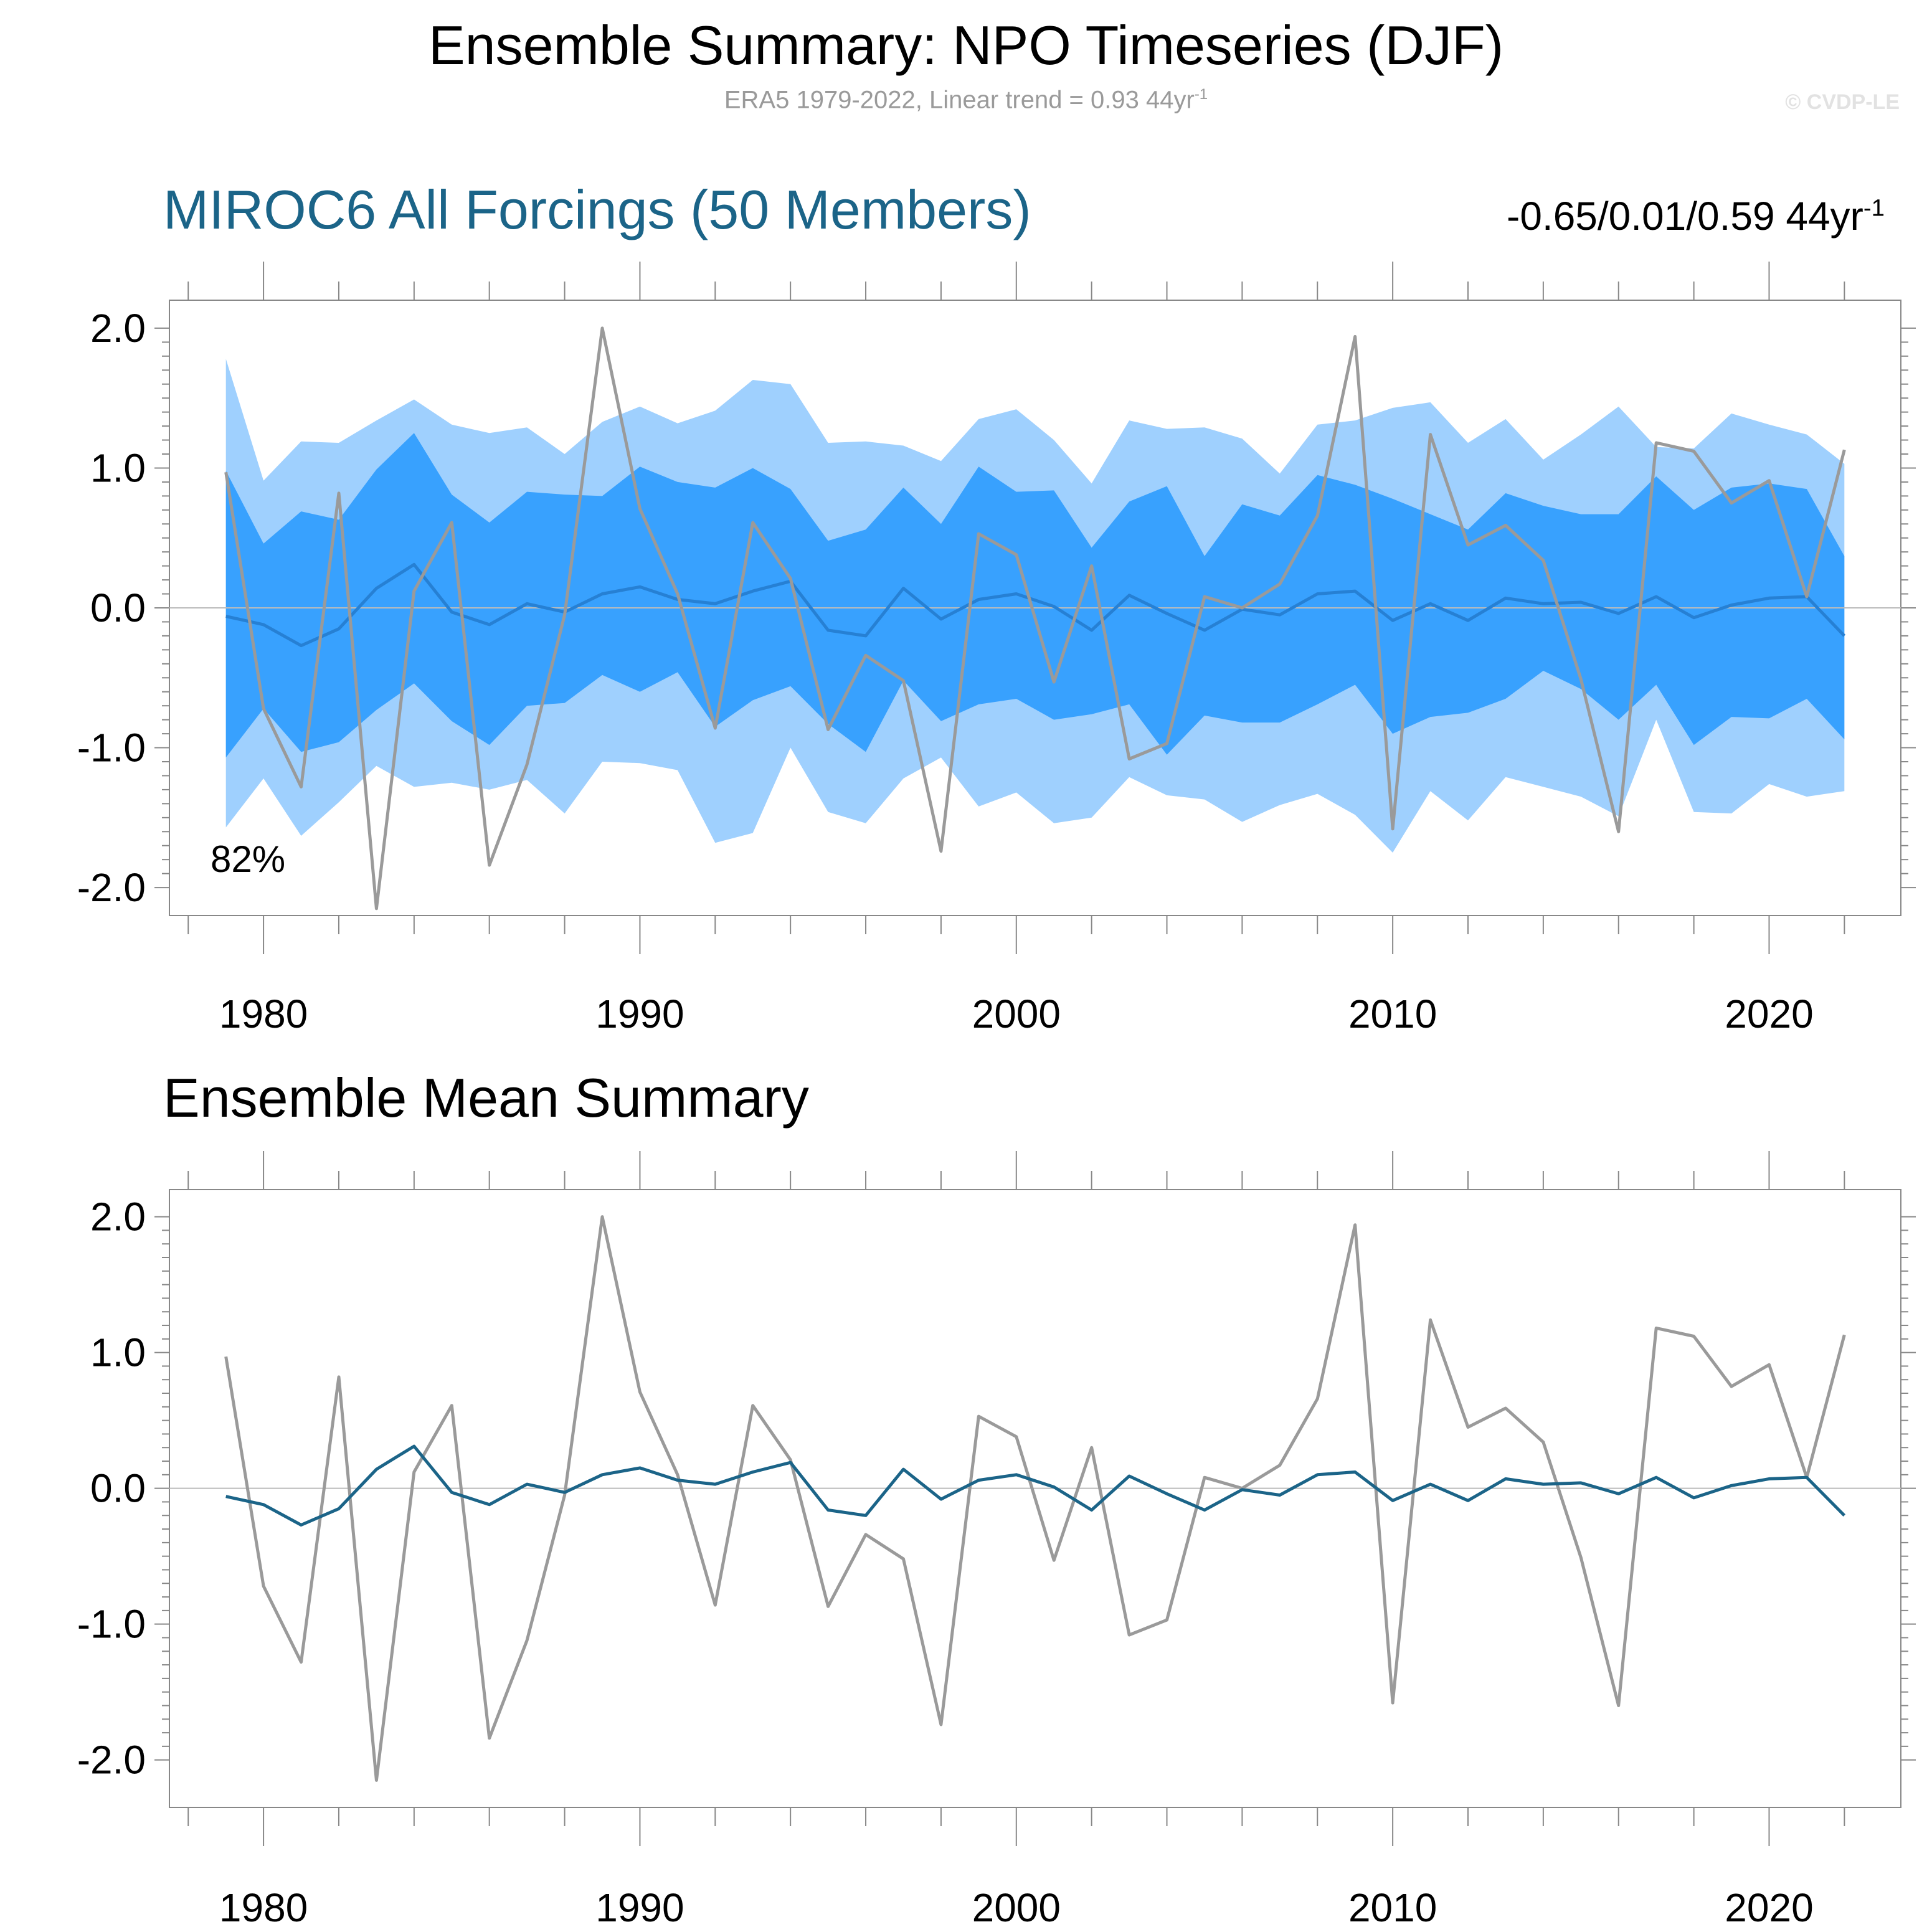 The width and height of the screenshot is (1932, 1927). I want to click on subtitle-text: ERA5 1979-2022, Linear trend = 0.93 44yr, so click(960, 100).